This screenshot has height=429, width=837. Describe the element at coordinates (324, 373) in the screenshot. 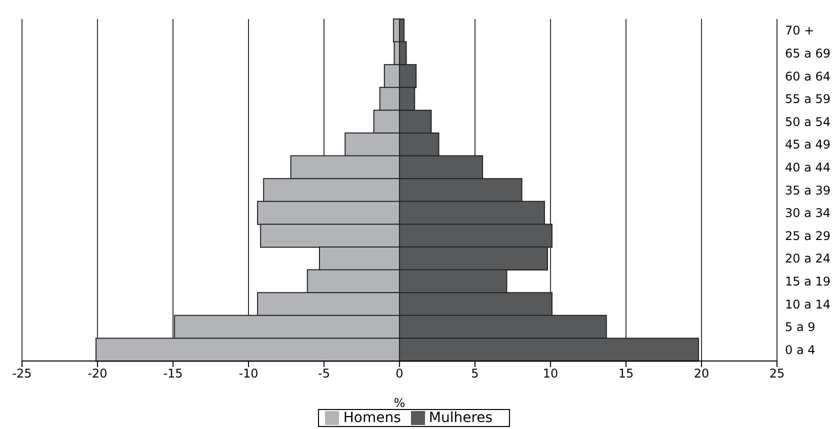

I see `x-tick-label: -5` at that location.